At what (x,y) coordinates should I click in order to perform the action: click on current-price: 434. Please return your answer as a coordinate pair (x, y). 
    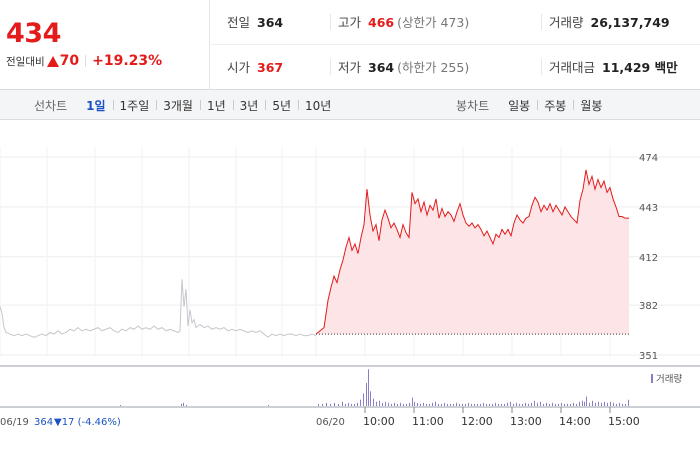
    Looking at the image, I should click on (33, 33).